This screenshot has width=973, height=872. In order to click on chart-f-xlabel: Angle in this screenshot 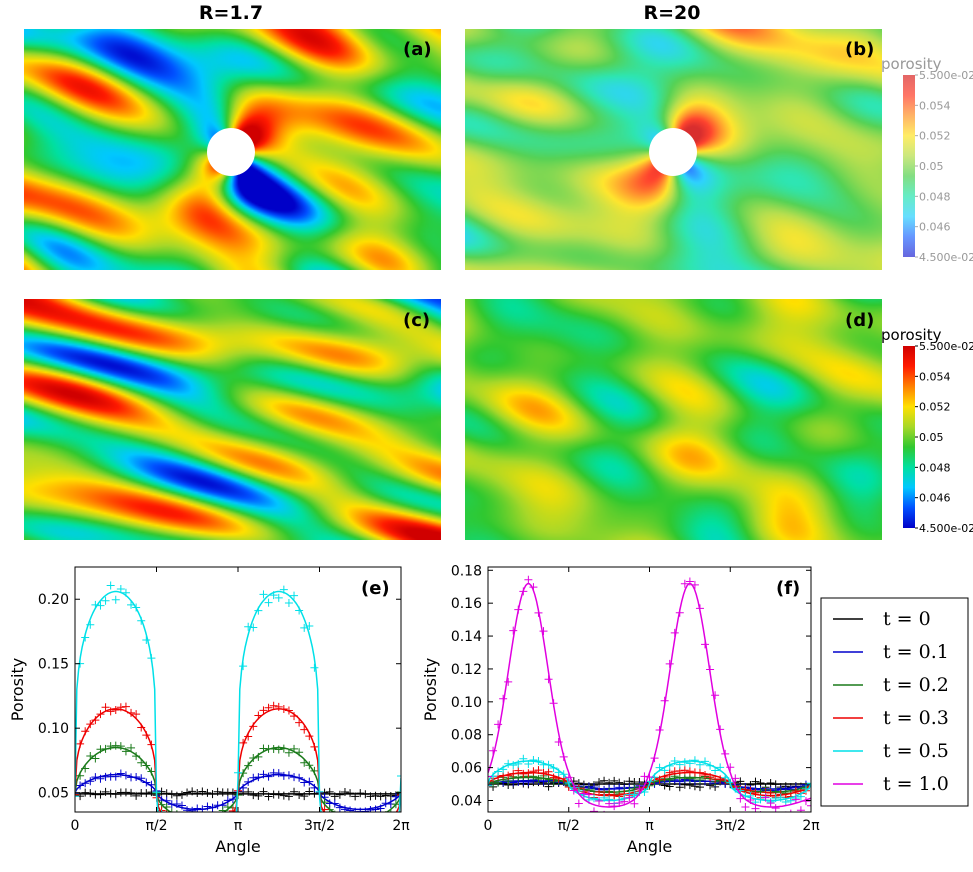, I will do `click(650, 846)`.